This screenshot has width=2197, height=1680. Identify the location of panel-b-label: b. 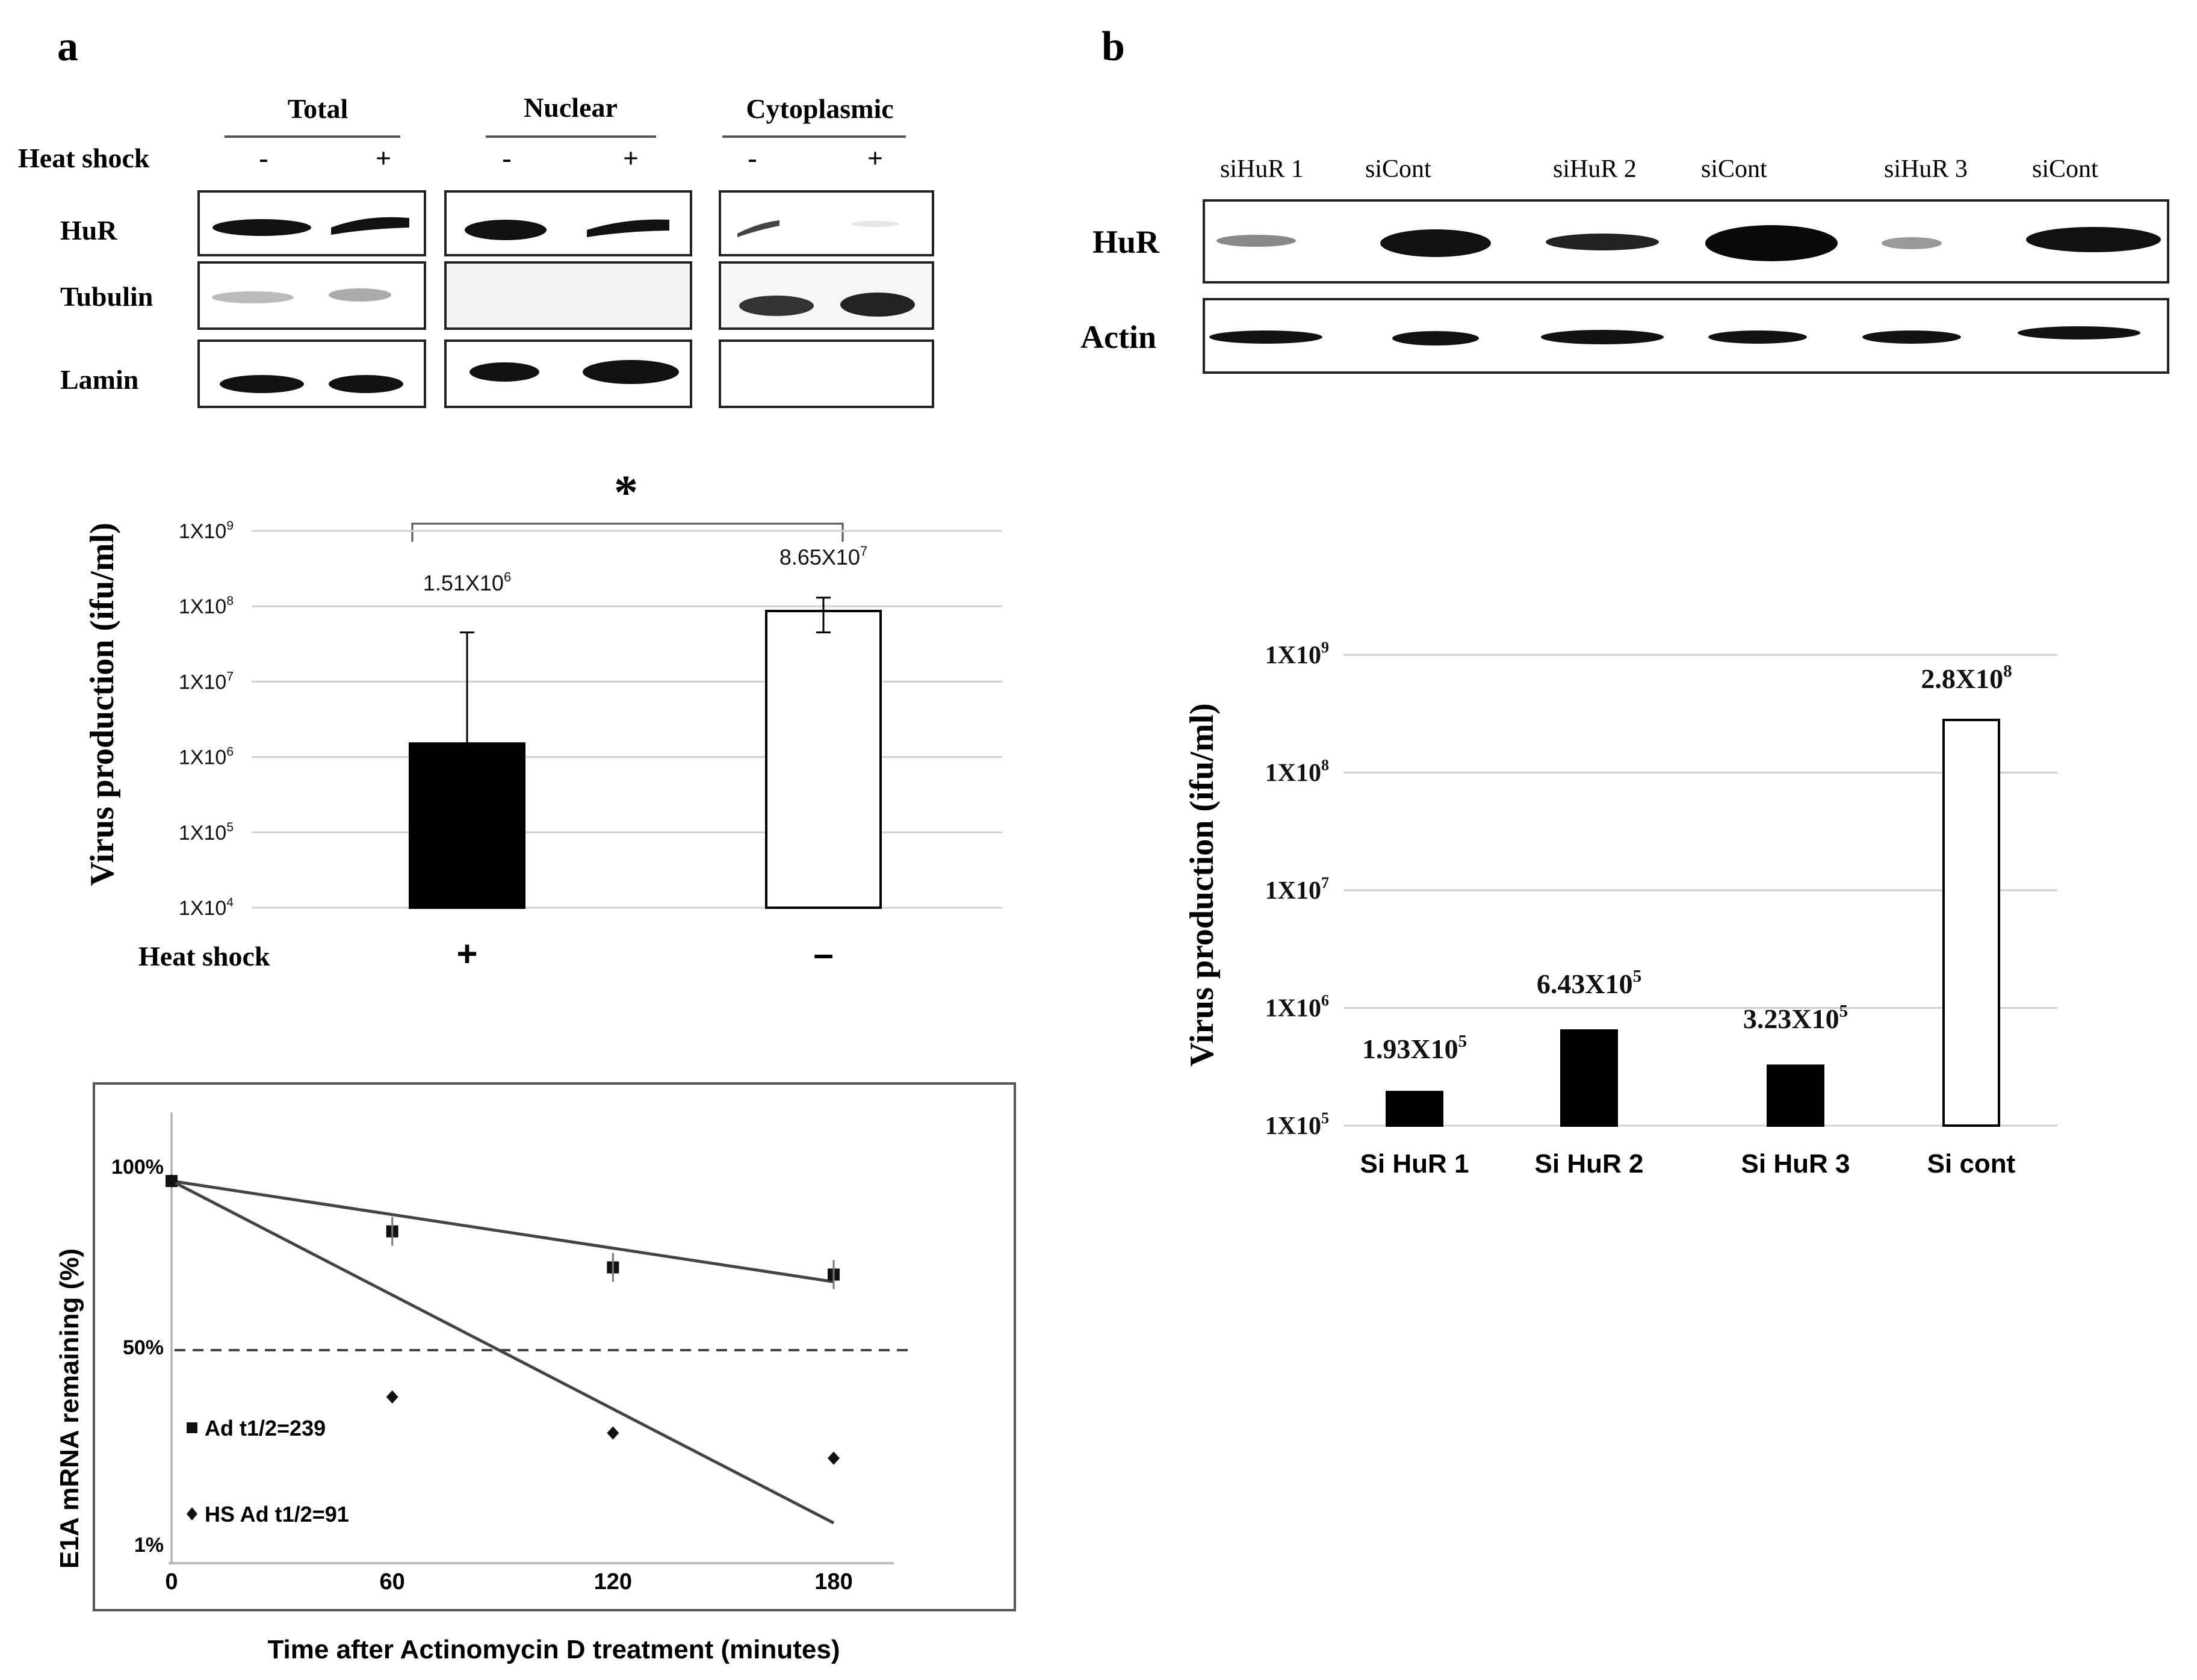
(1113, 46).